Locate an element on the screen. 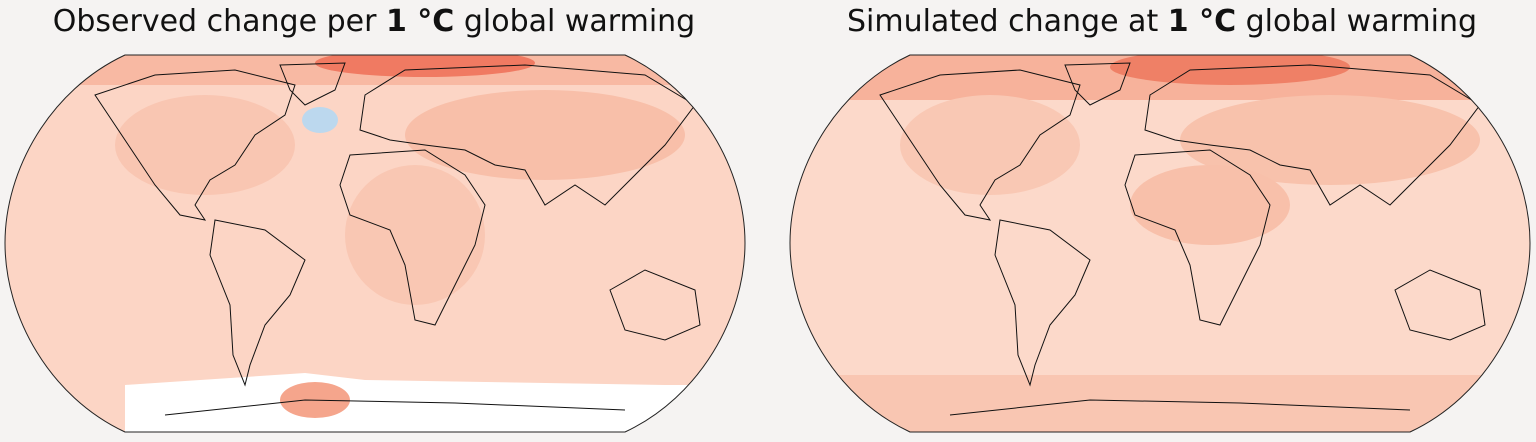  panel-title: Observed change per 1 °C global warming is located at coordinates (374, 21).